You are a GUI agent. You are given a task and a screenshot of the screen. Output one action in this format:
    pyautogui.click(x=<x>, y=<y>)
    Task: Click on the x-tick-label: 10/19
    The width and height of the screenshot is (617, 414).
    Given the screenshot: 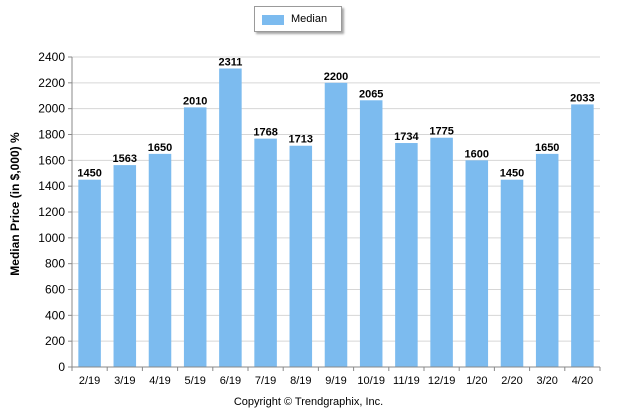 What is the action you would take?
    pyautogui.click(x=371, y=381)
    